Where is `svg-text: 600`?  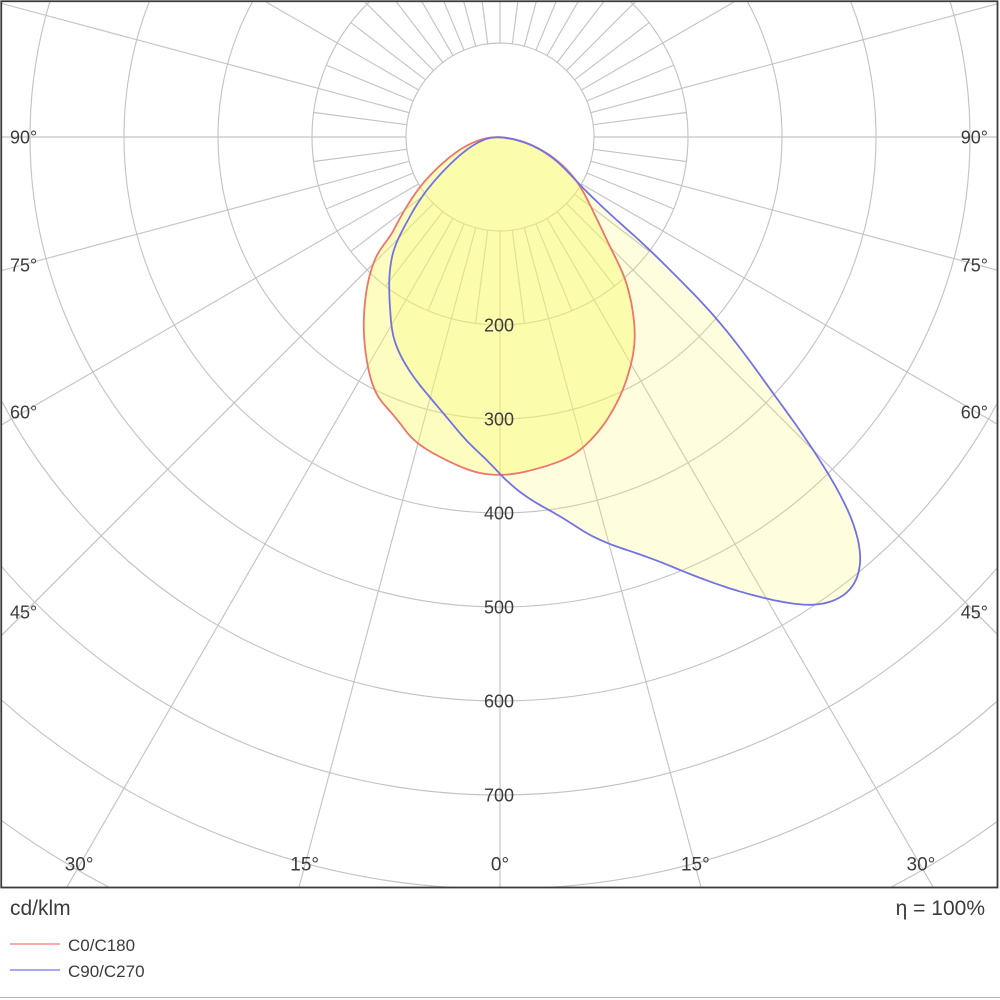
svg-text: 600 is located at coordinates (499, 702).